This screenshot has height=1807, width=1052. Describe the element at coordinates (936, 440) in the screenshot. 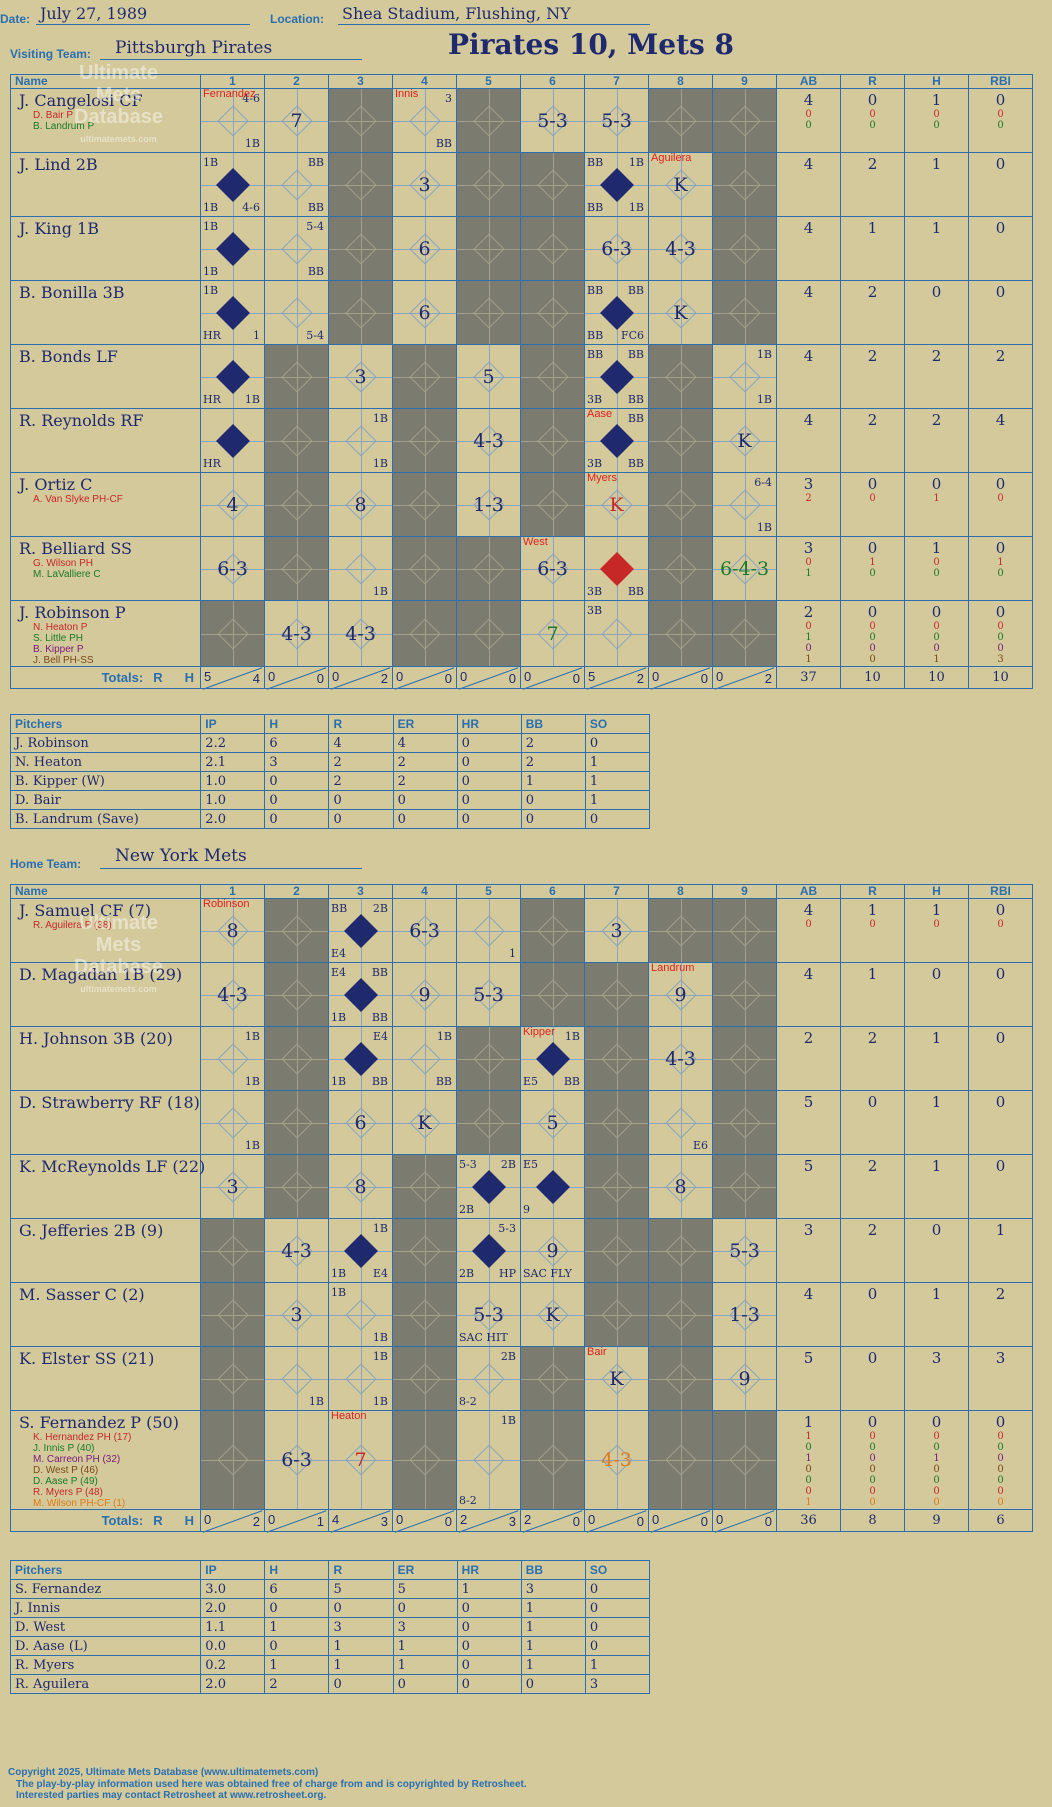

I see `batter-stat-h: 2` at that location.